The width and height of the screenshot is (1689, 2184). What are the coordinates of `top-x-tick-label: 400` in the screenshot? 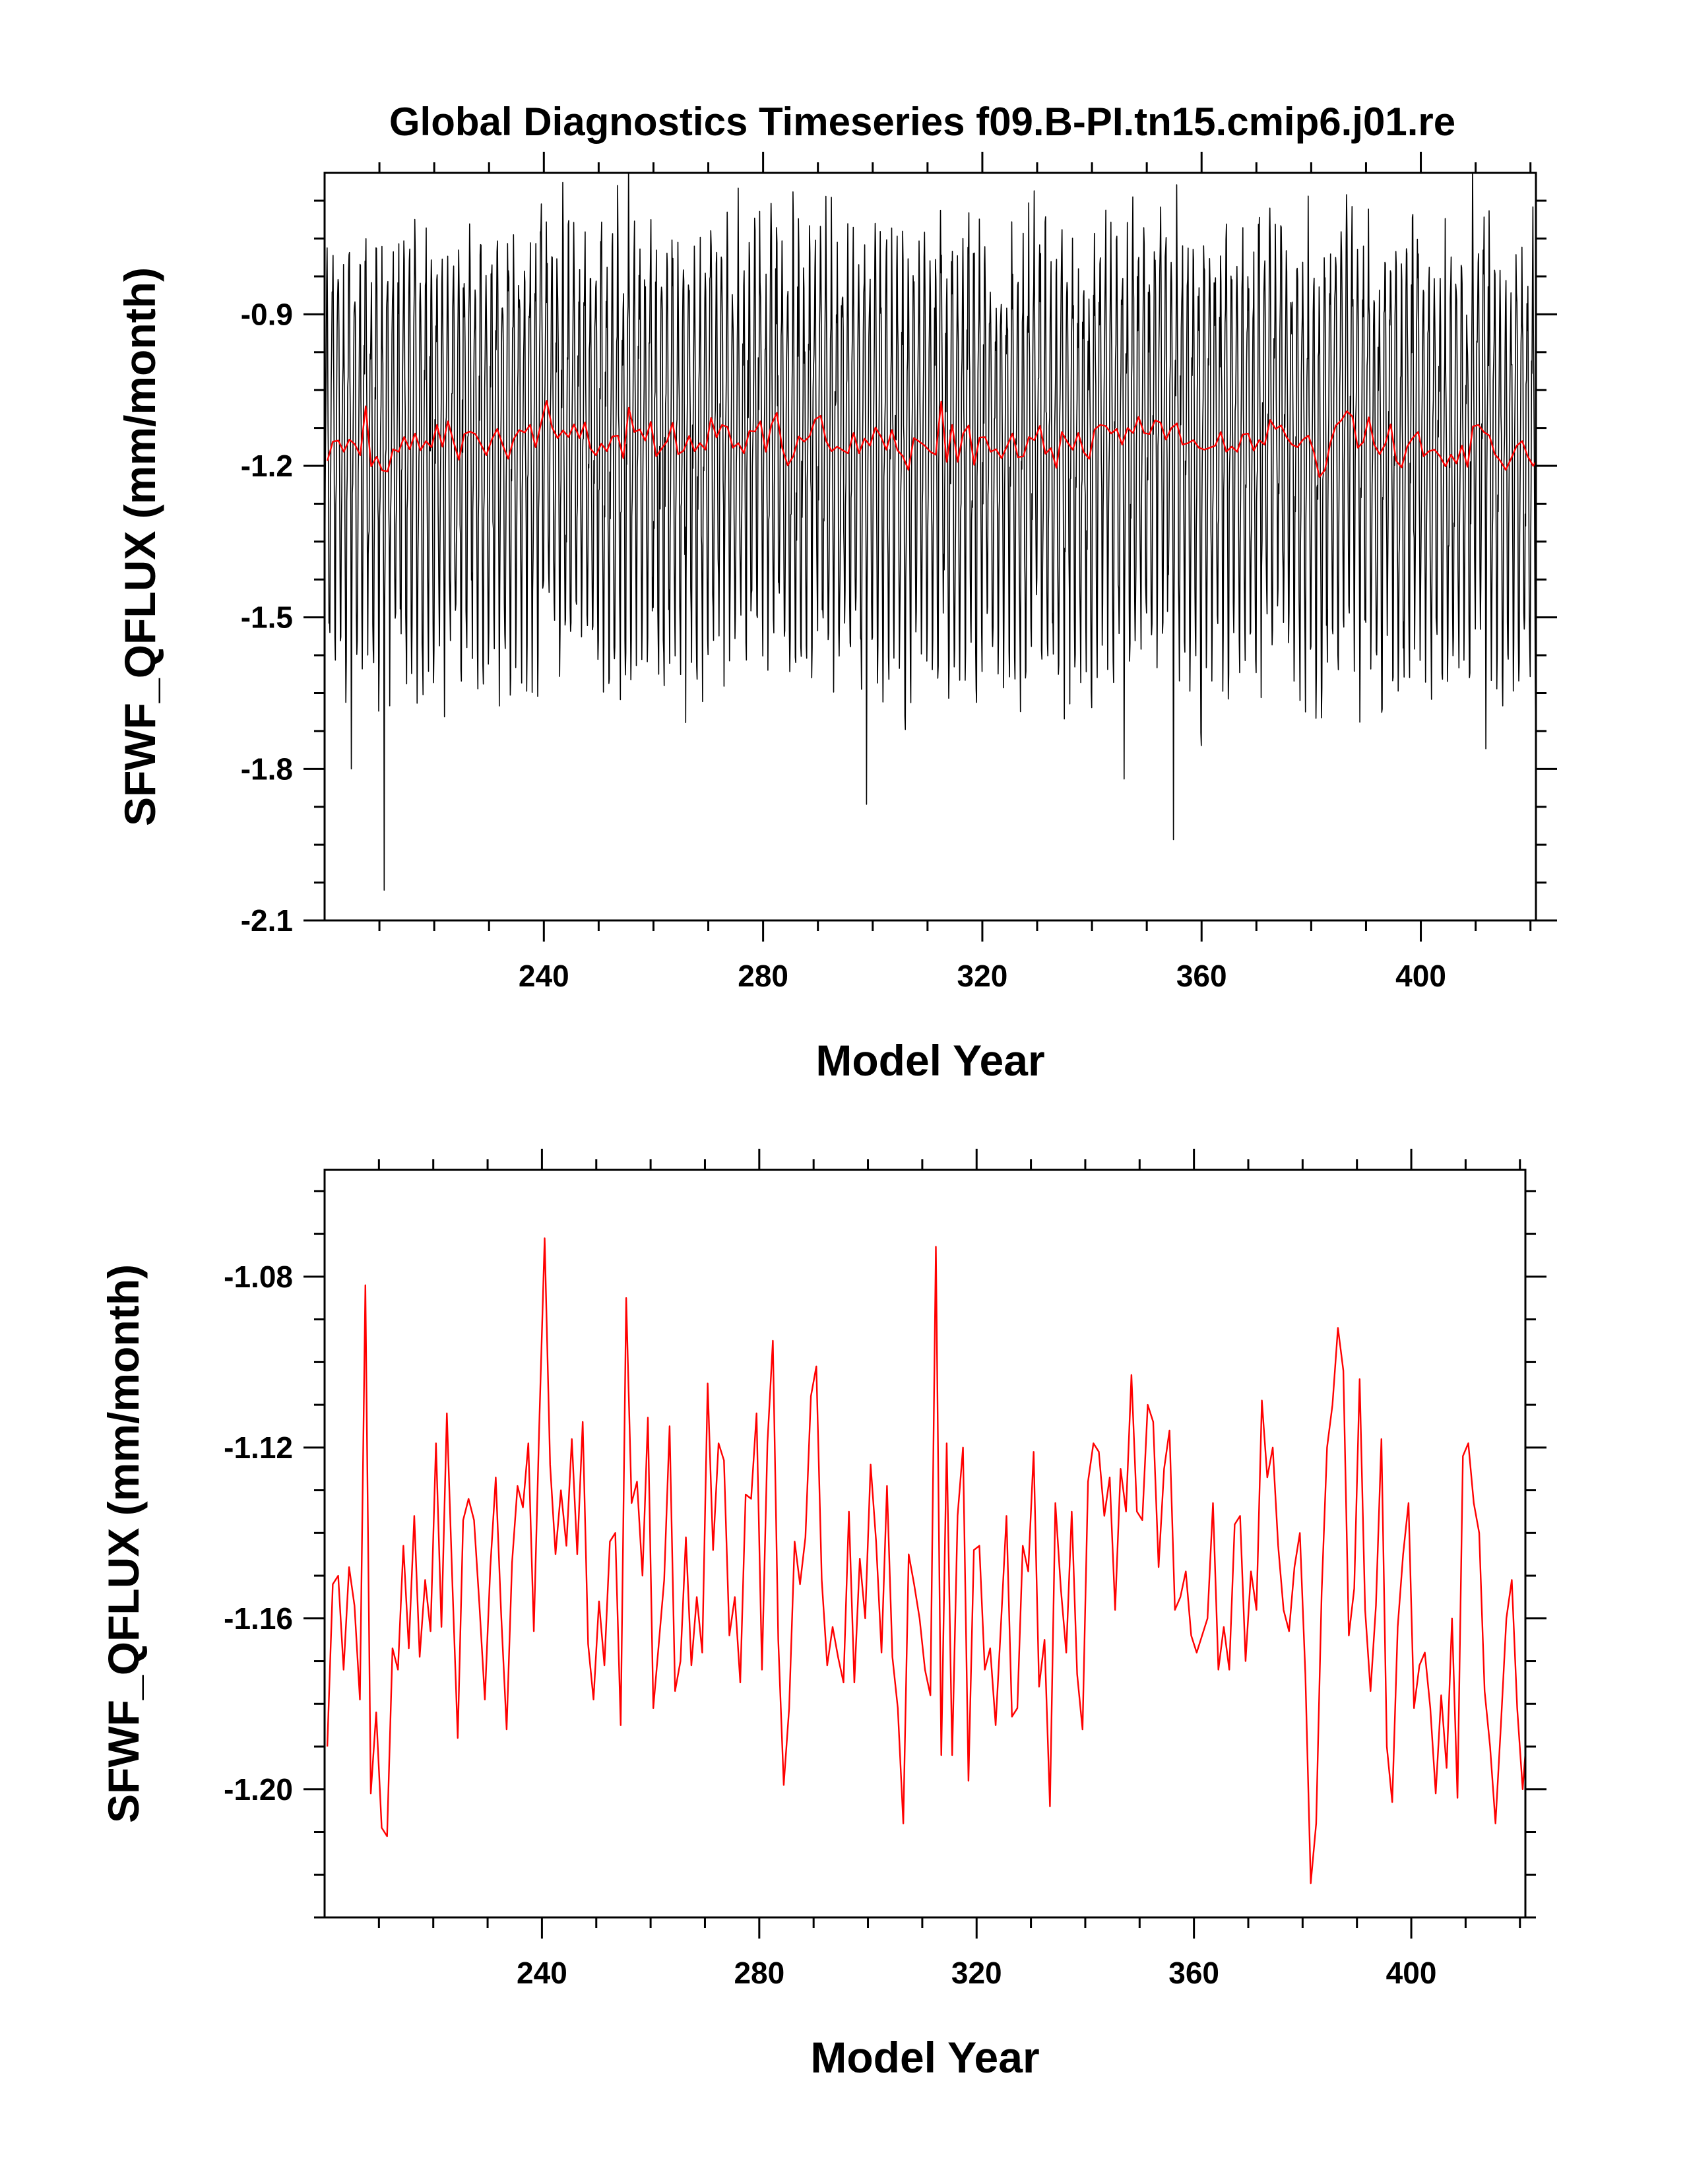 It's located at (1420, 976).